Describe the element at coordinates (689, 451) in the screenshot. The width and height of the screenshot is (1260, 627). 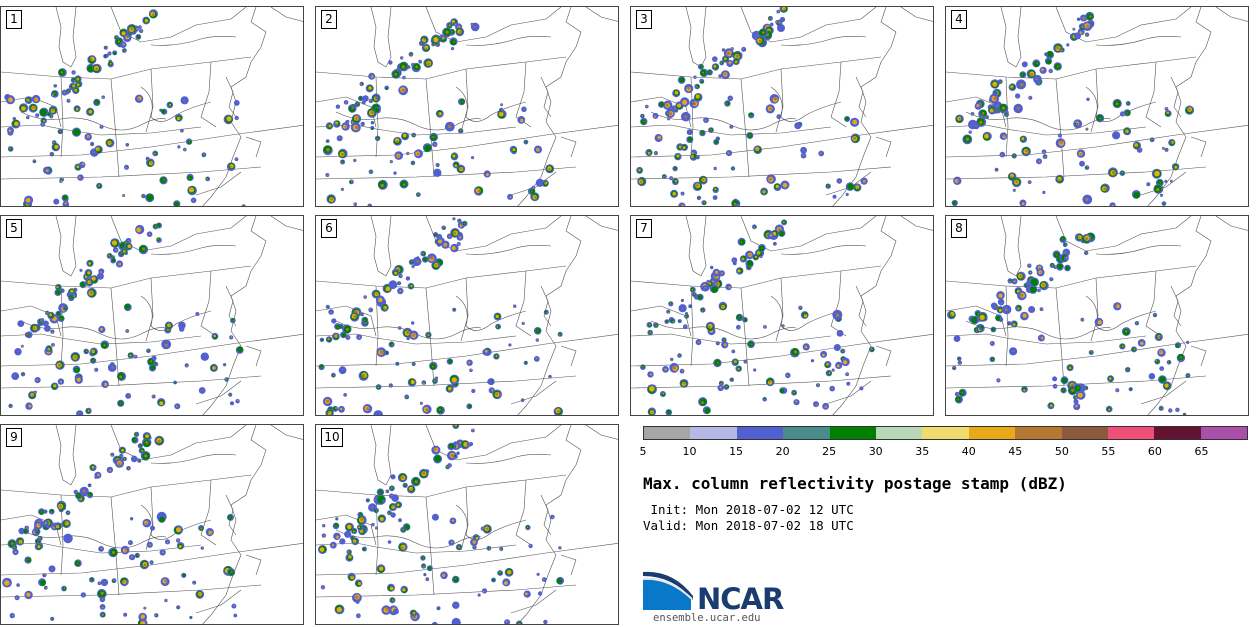
I see `colorbar-tick-label: 10` at that location.